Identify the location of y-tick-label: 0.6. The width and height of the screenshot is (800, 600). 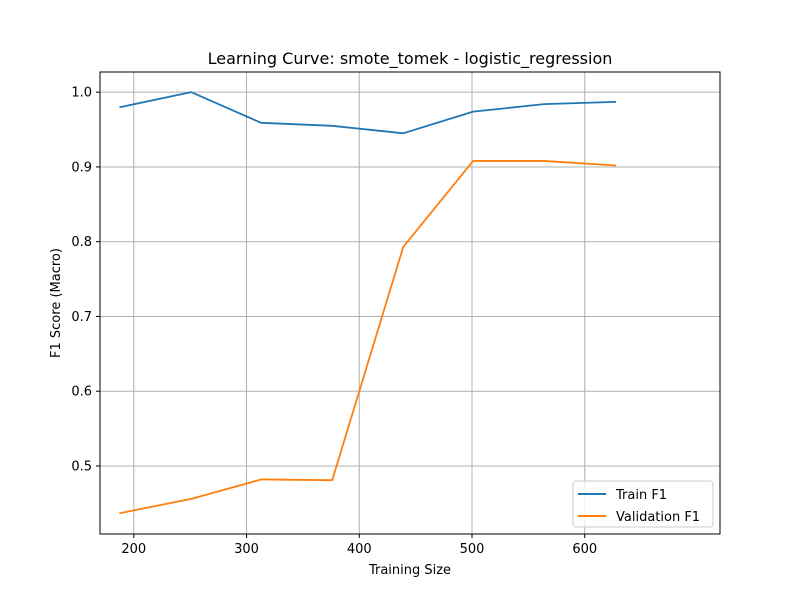
(81, 392).